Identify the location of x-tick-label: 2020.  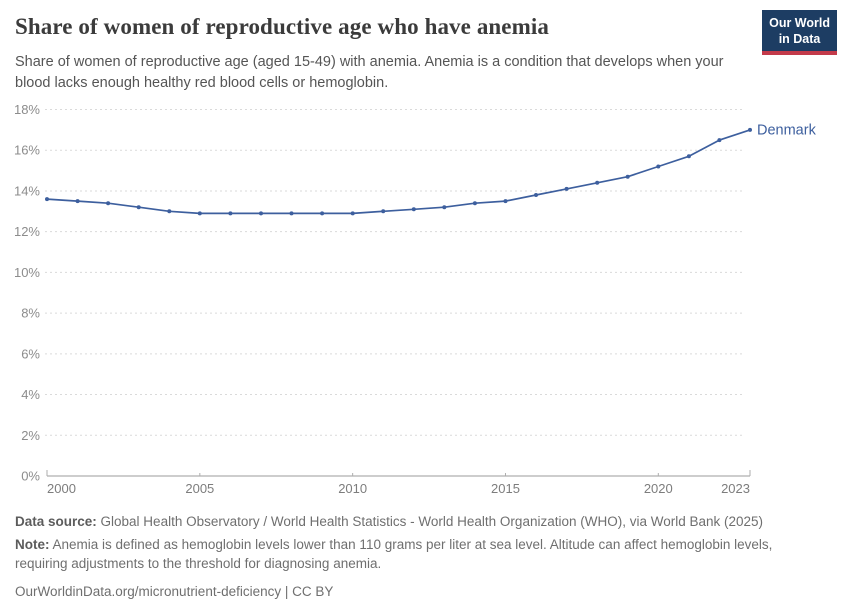
(658, 488).